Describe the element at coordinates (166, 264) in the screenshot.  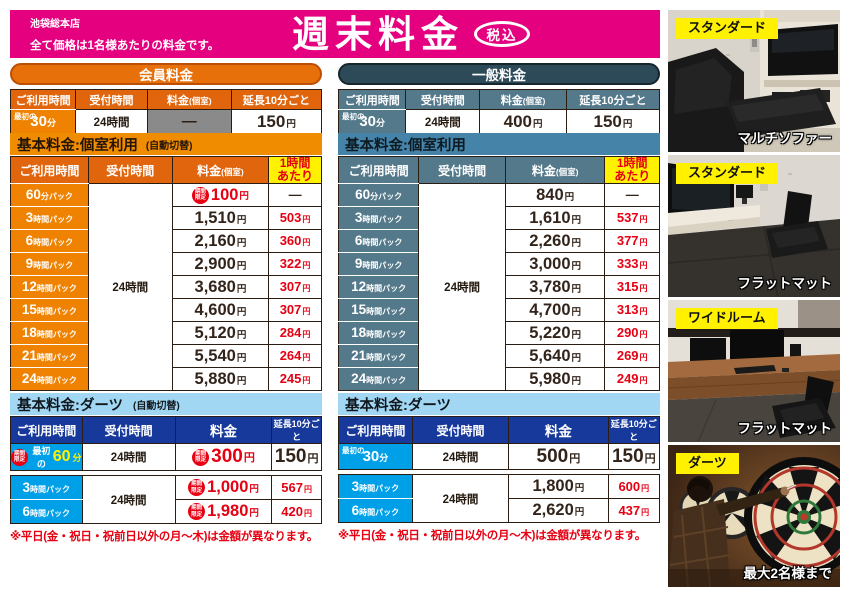
I see `table-row: 9時間パック 2,900円 322円` at that location.